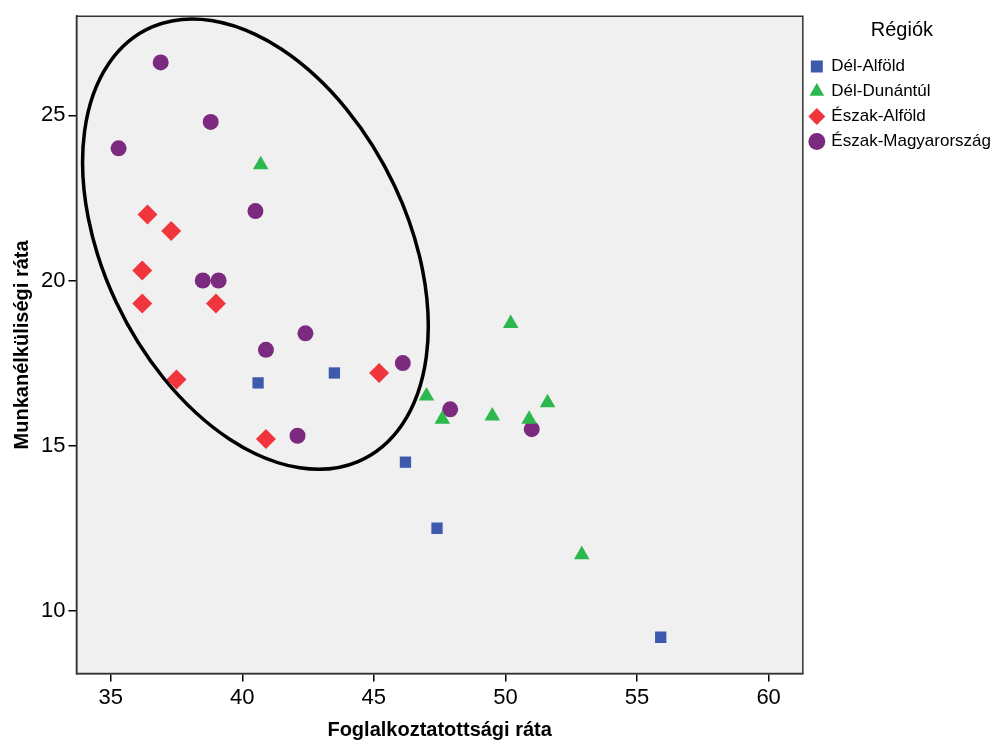 Image resolution: width=1005 pixels, height=746 pixels. What do you see at coordinates (881, 91) in the screenshot?
I see `legend-label: Dél-Dunántúl` at bounding box center [881, 91].